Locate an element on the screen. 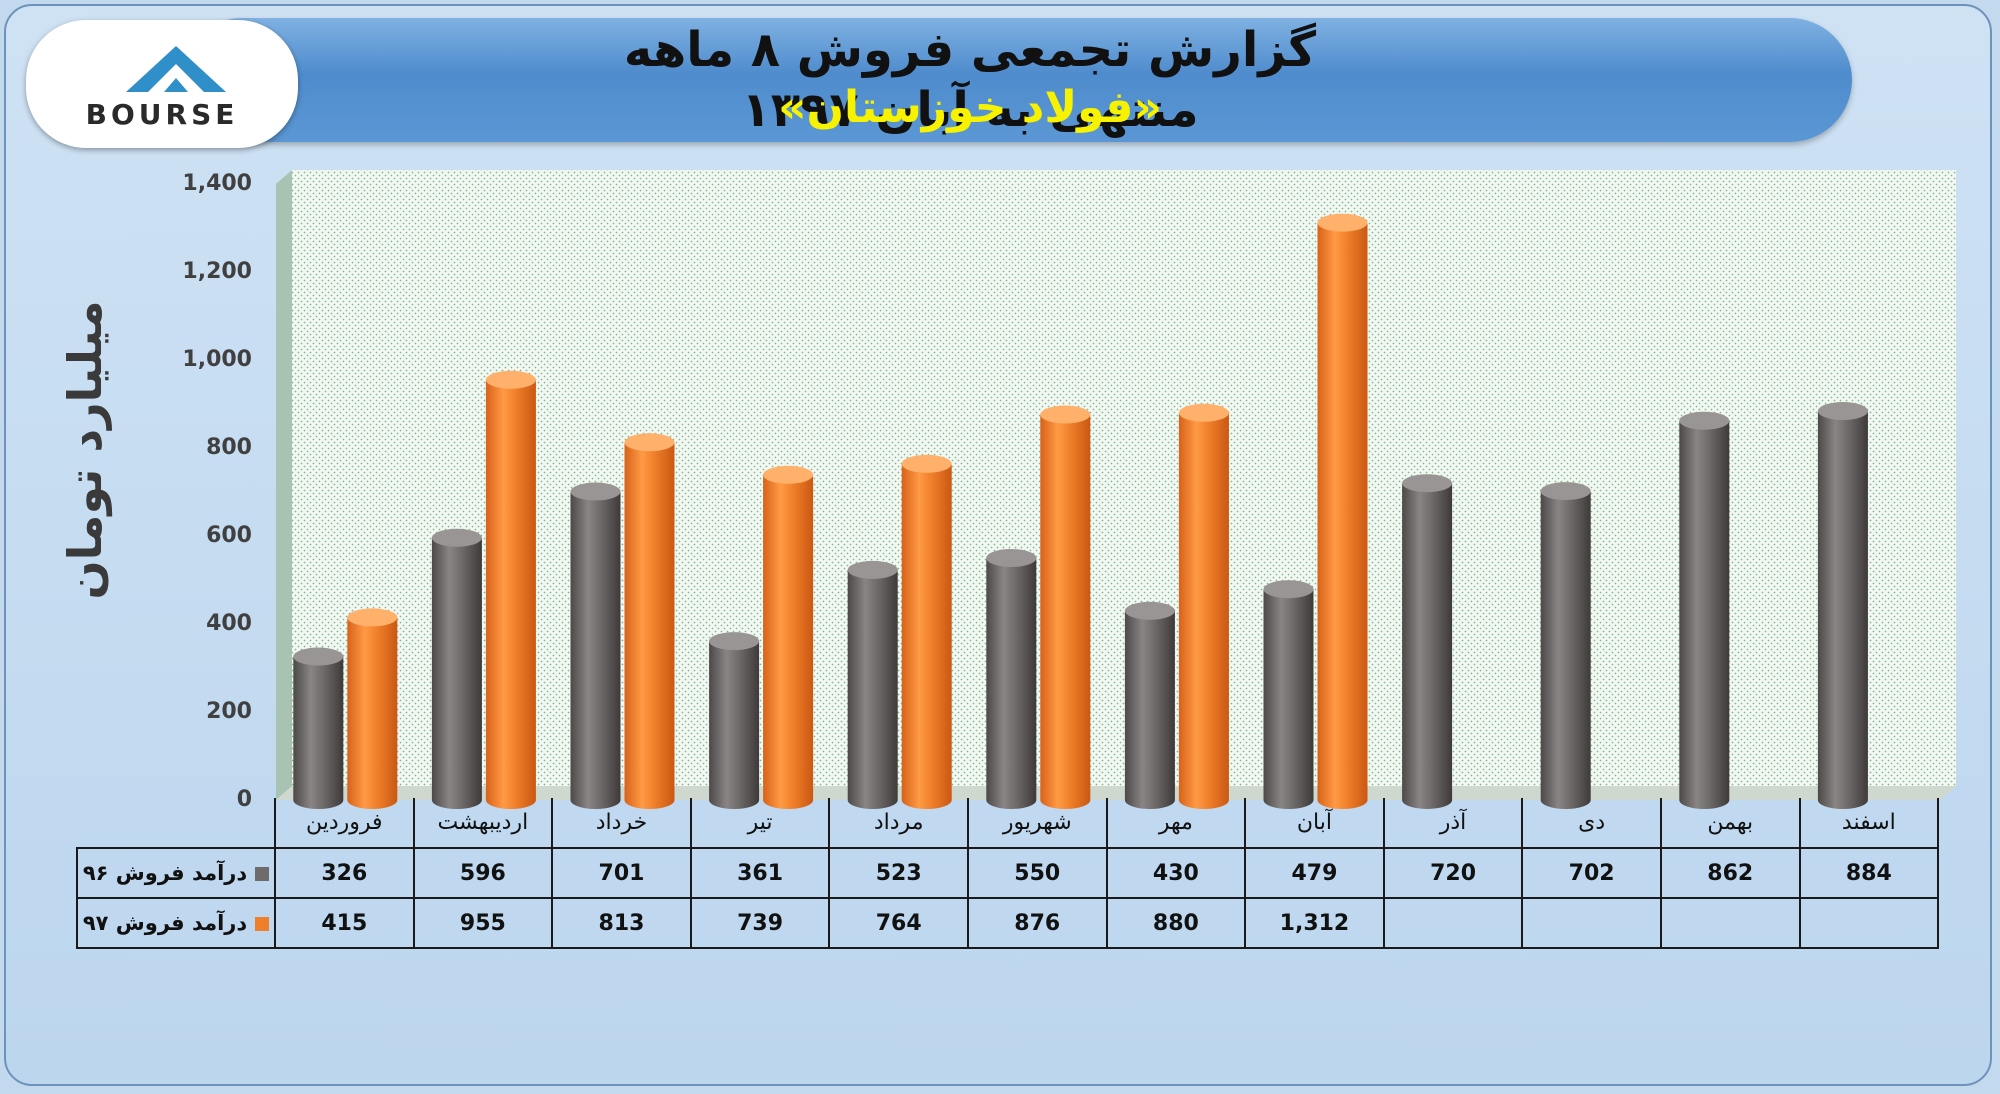 The image size is (2000, 1094). y-tick-label: 0 is located at coordinates (244, 799).